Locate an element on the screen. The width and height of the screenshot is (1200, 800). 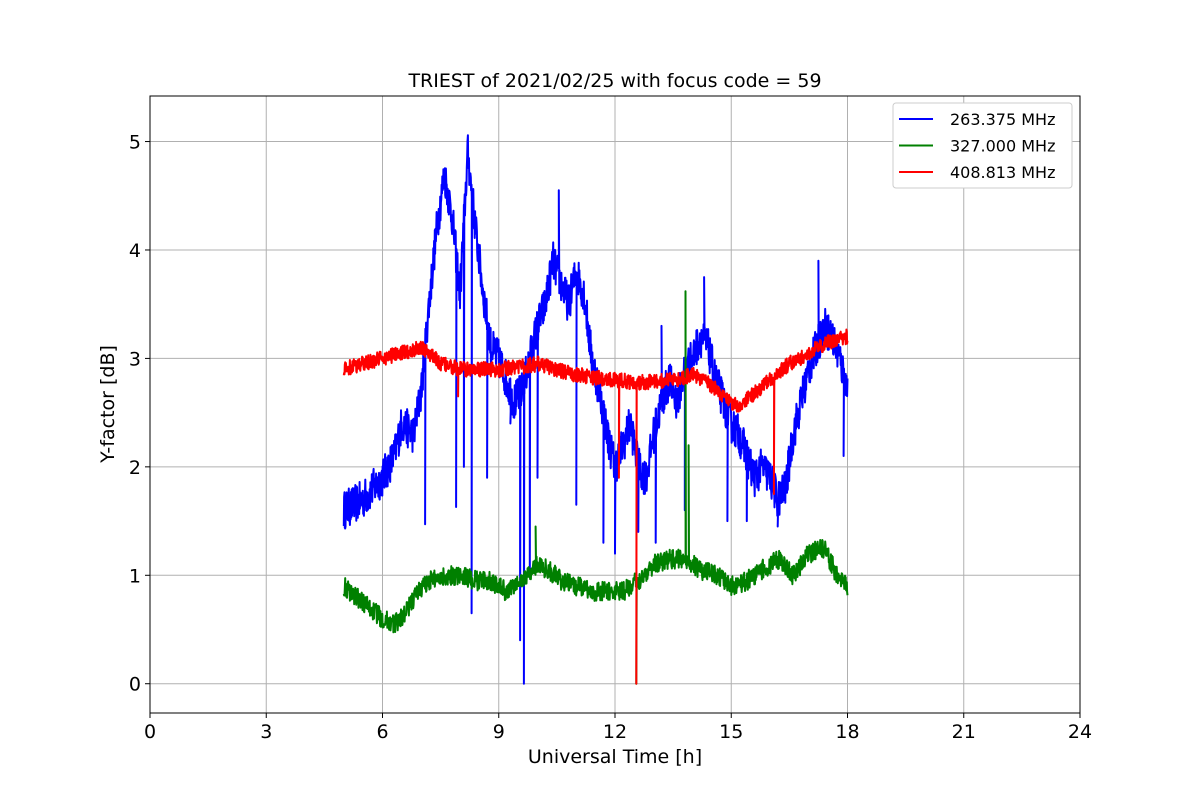
x-tick-label: 6 is located at coordinates (382, 732).